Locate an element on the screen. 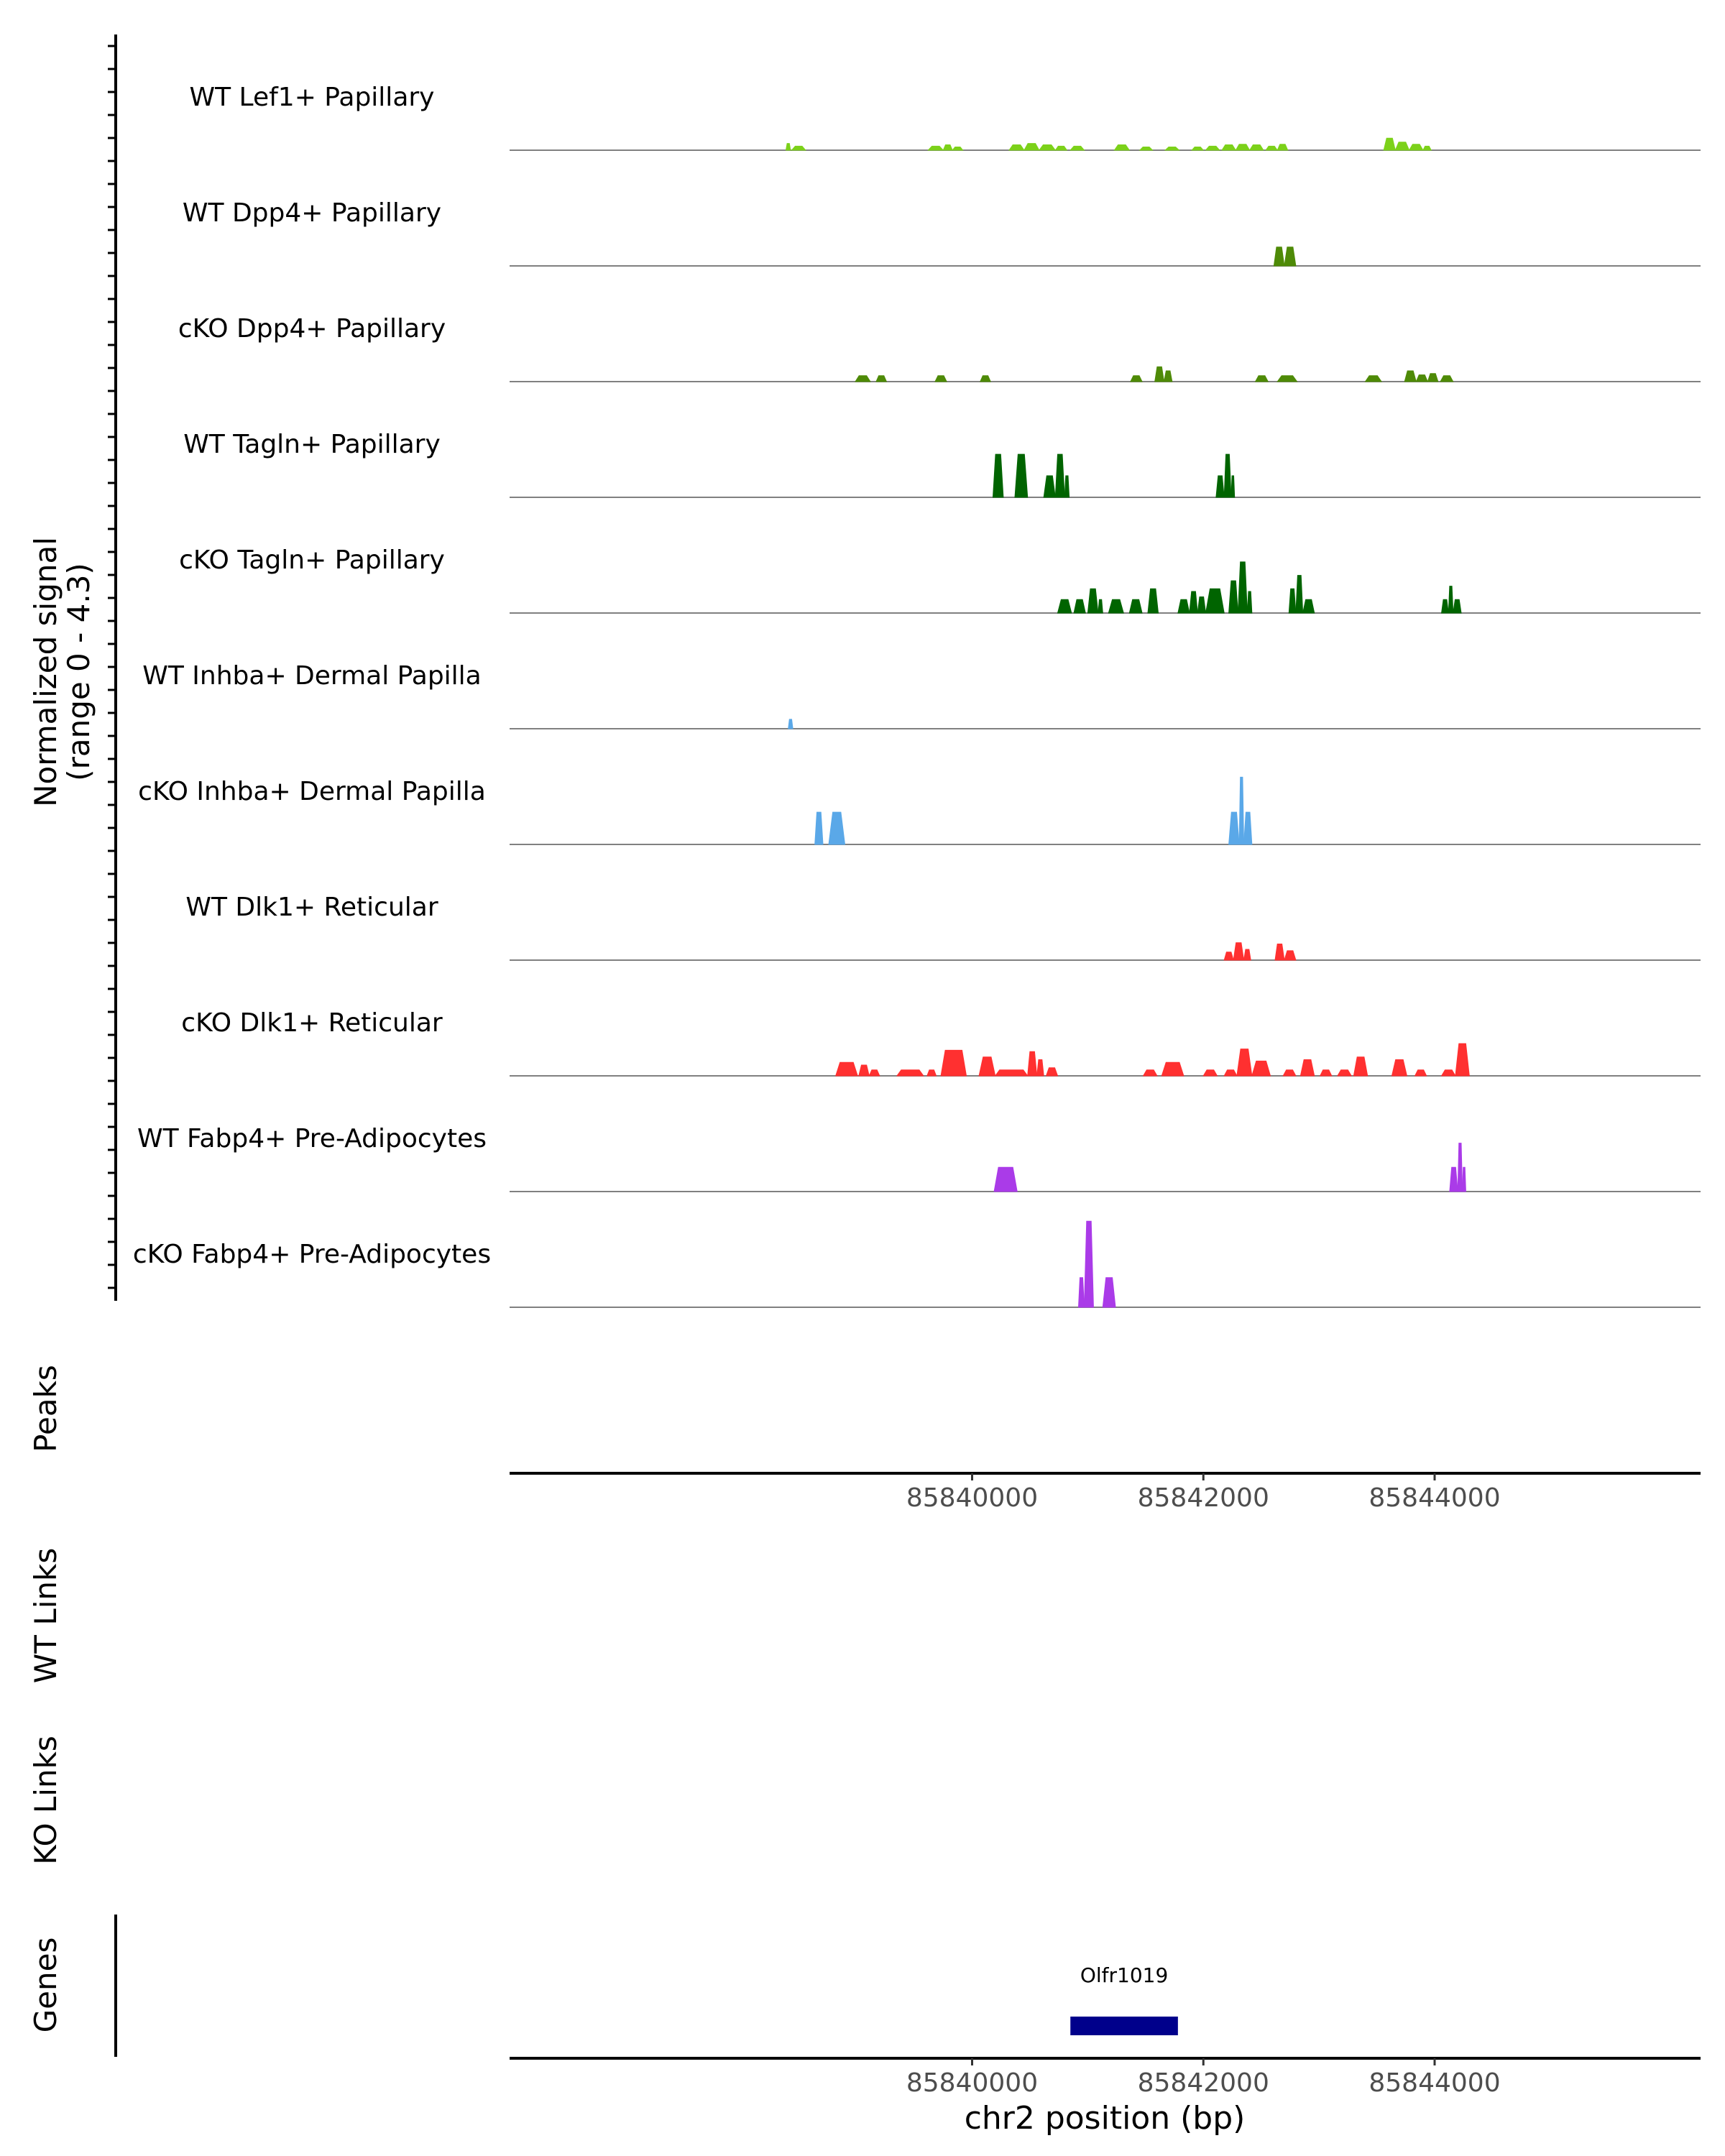  genes-panel-label: Genes is located at coordinates (45, 1985).